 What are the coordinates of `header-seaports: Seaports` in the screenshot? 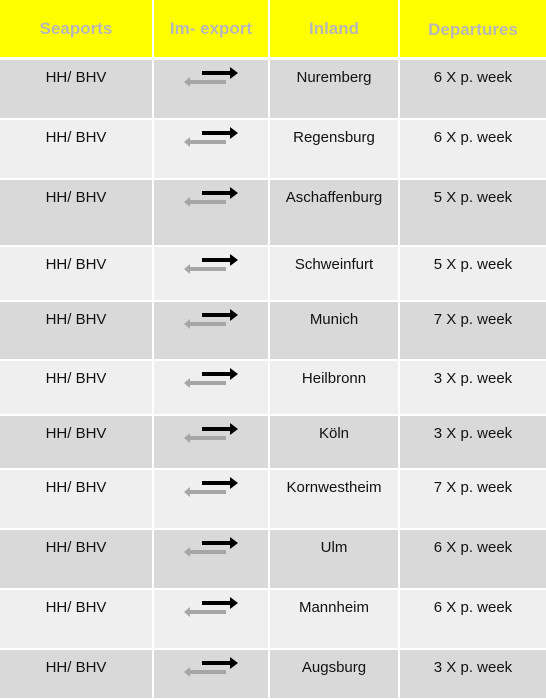 It's located at (77, 30).